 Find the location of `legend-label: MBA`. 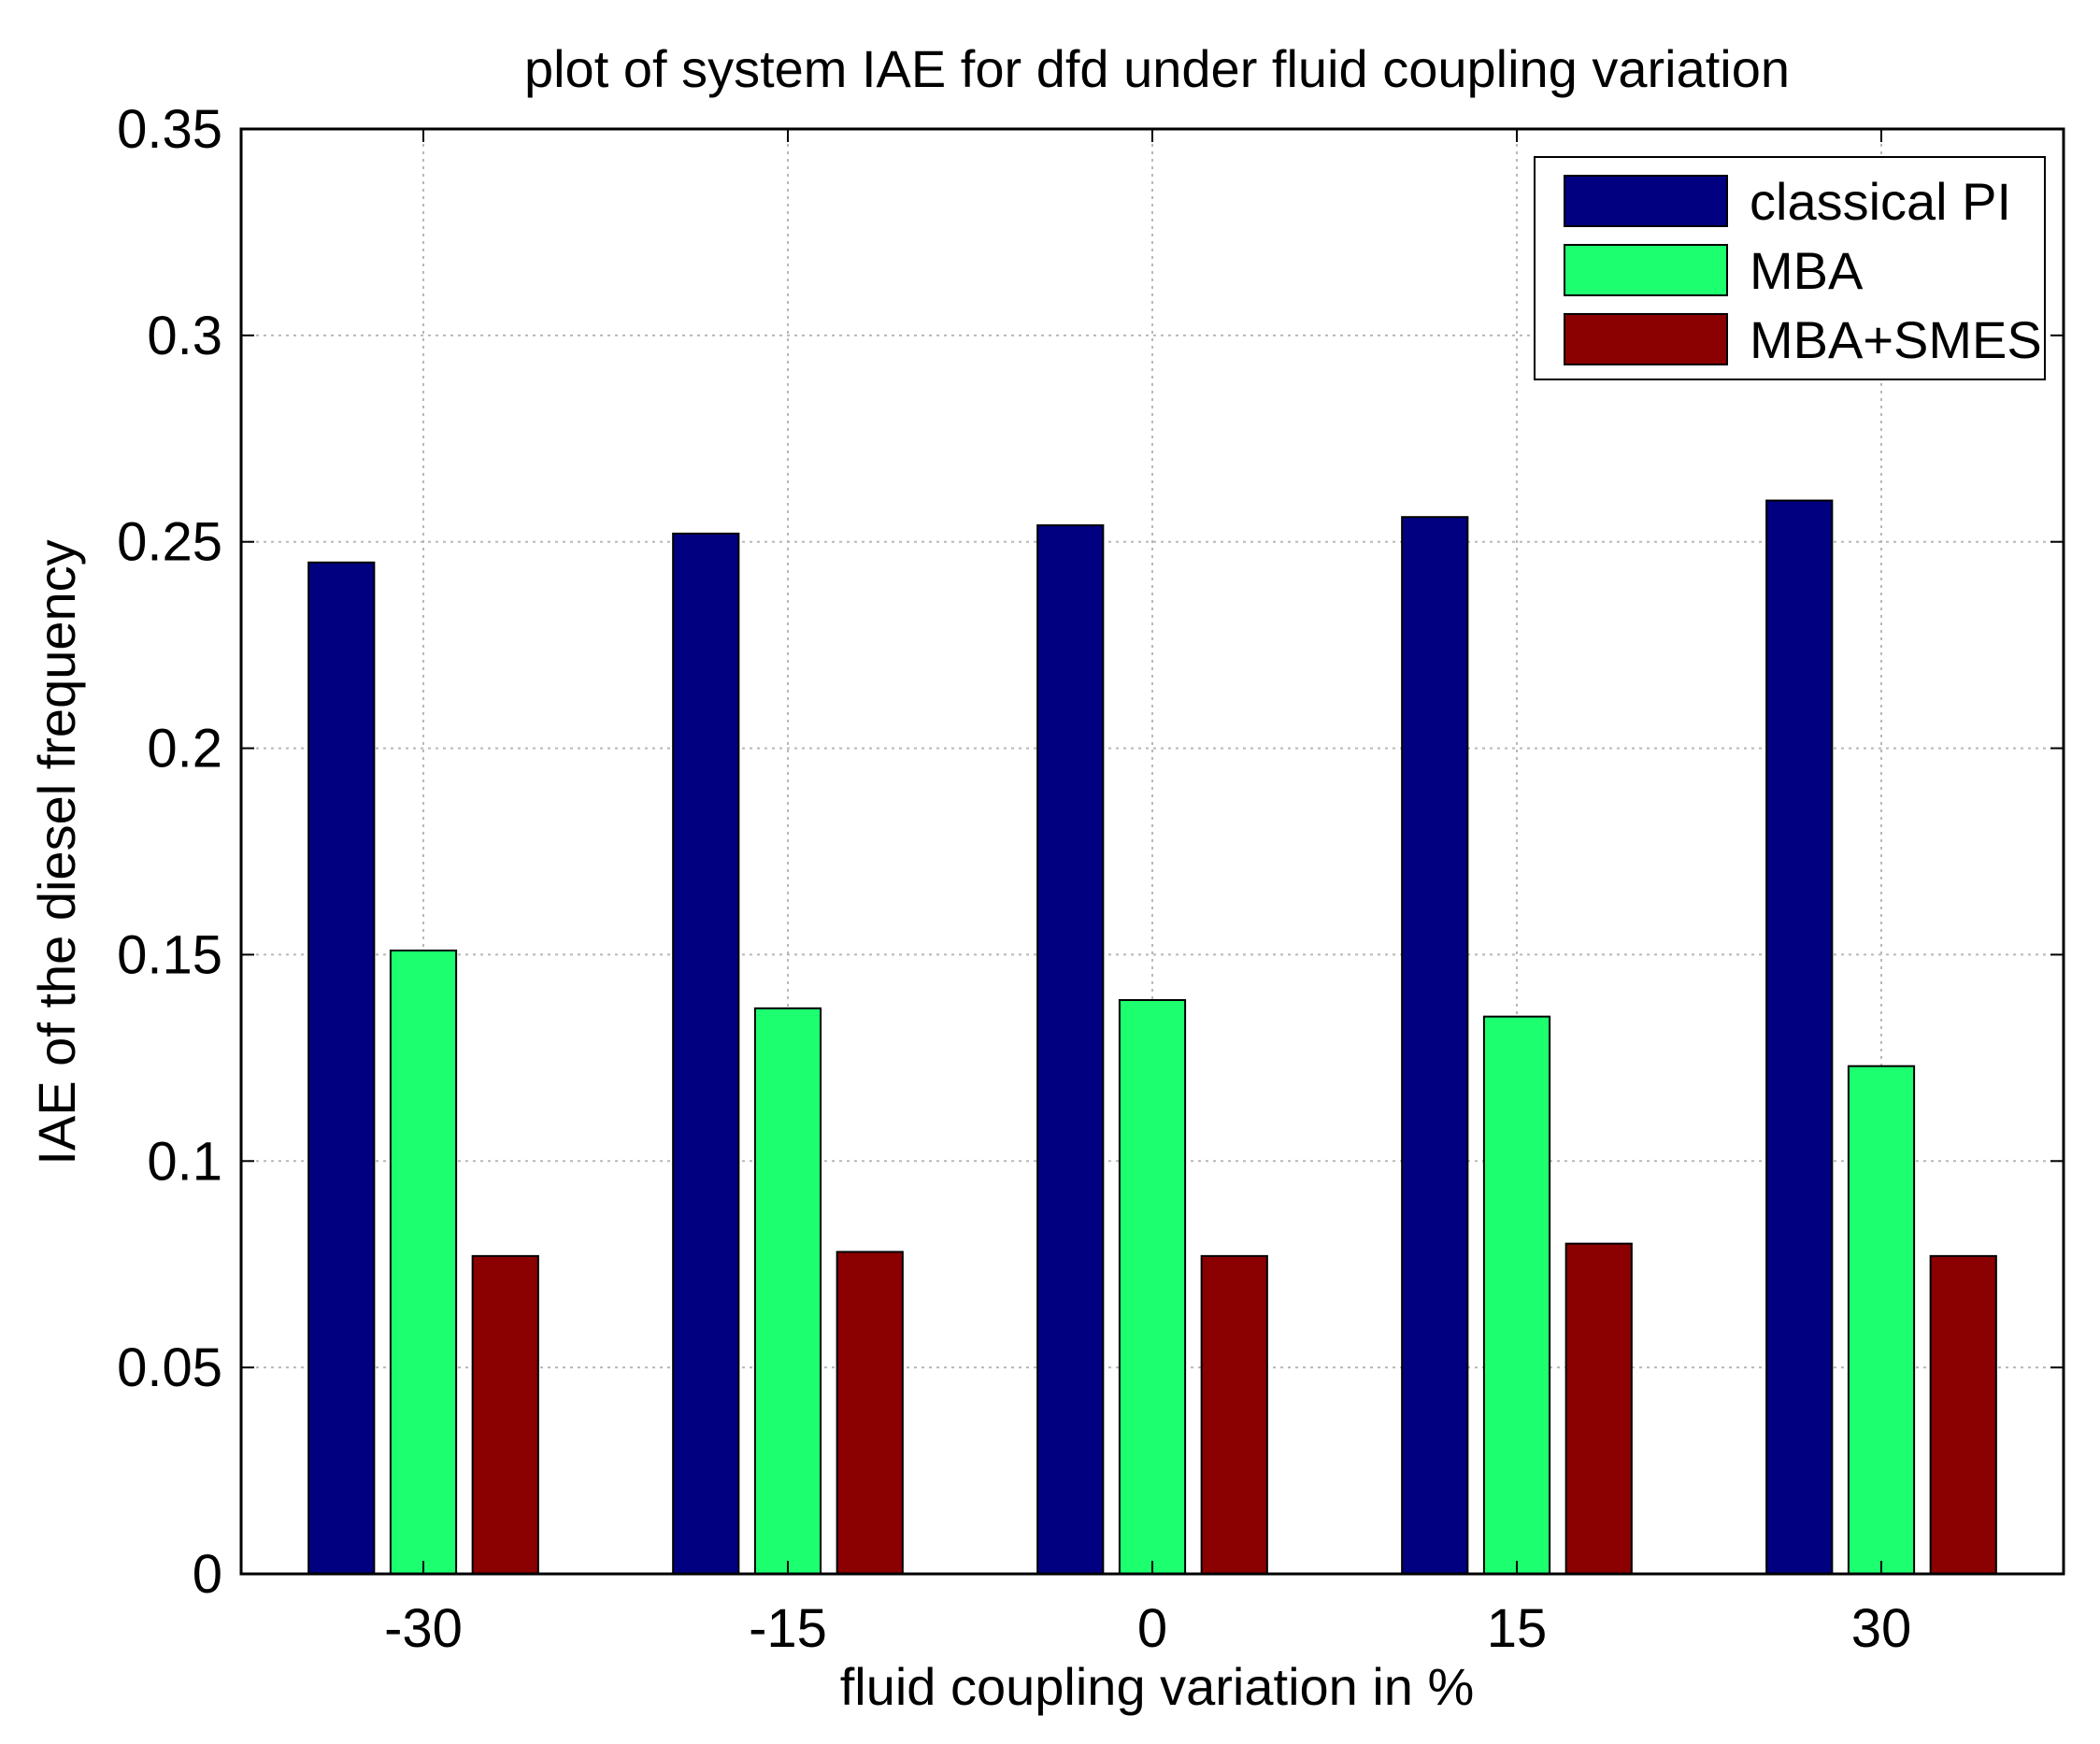

legend-label: MBA is located at coordinates (1807, 271).